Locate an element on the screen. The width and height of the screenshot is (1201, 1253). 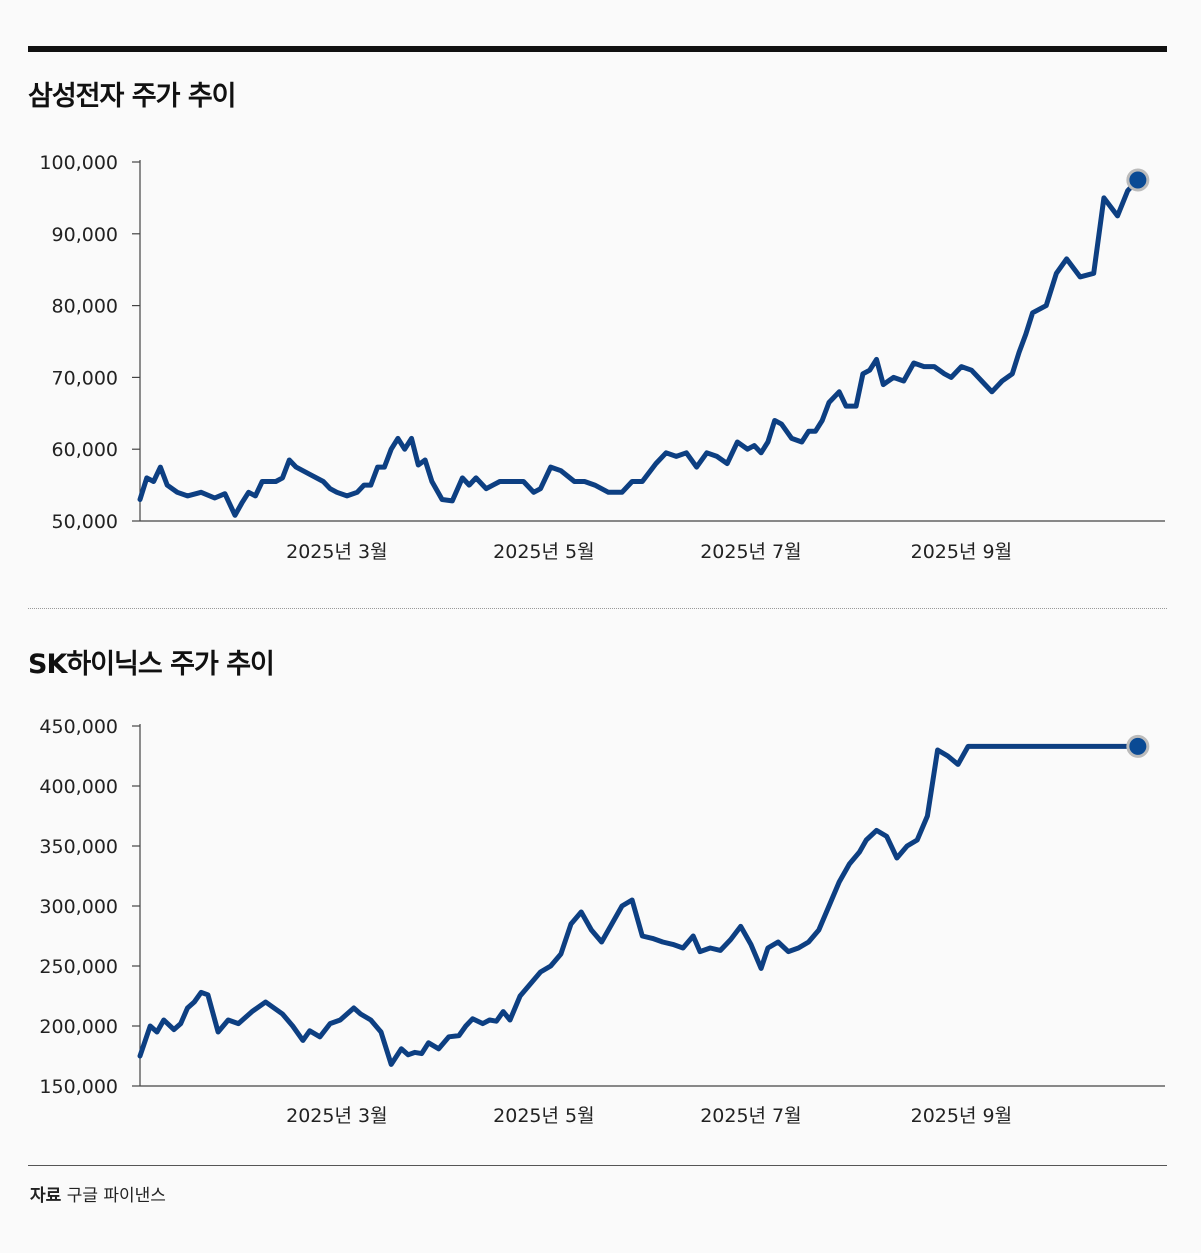
chart-title-samsung: 삼성전자 주가 추이 is located at coordinates (132, 96).